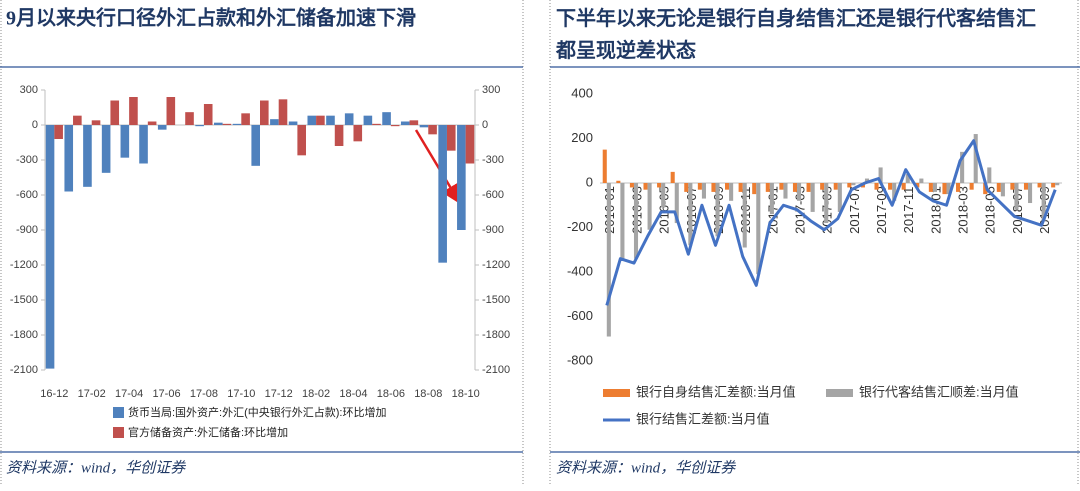  Describe the element at coordinates (716, 391) in the screenshot. I see `legend-label: 银行自身结售汇差额:当月值` at that location.